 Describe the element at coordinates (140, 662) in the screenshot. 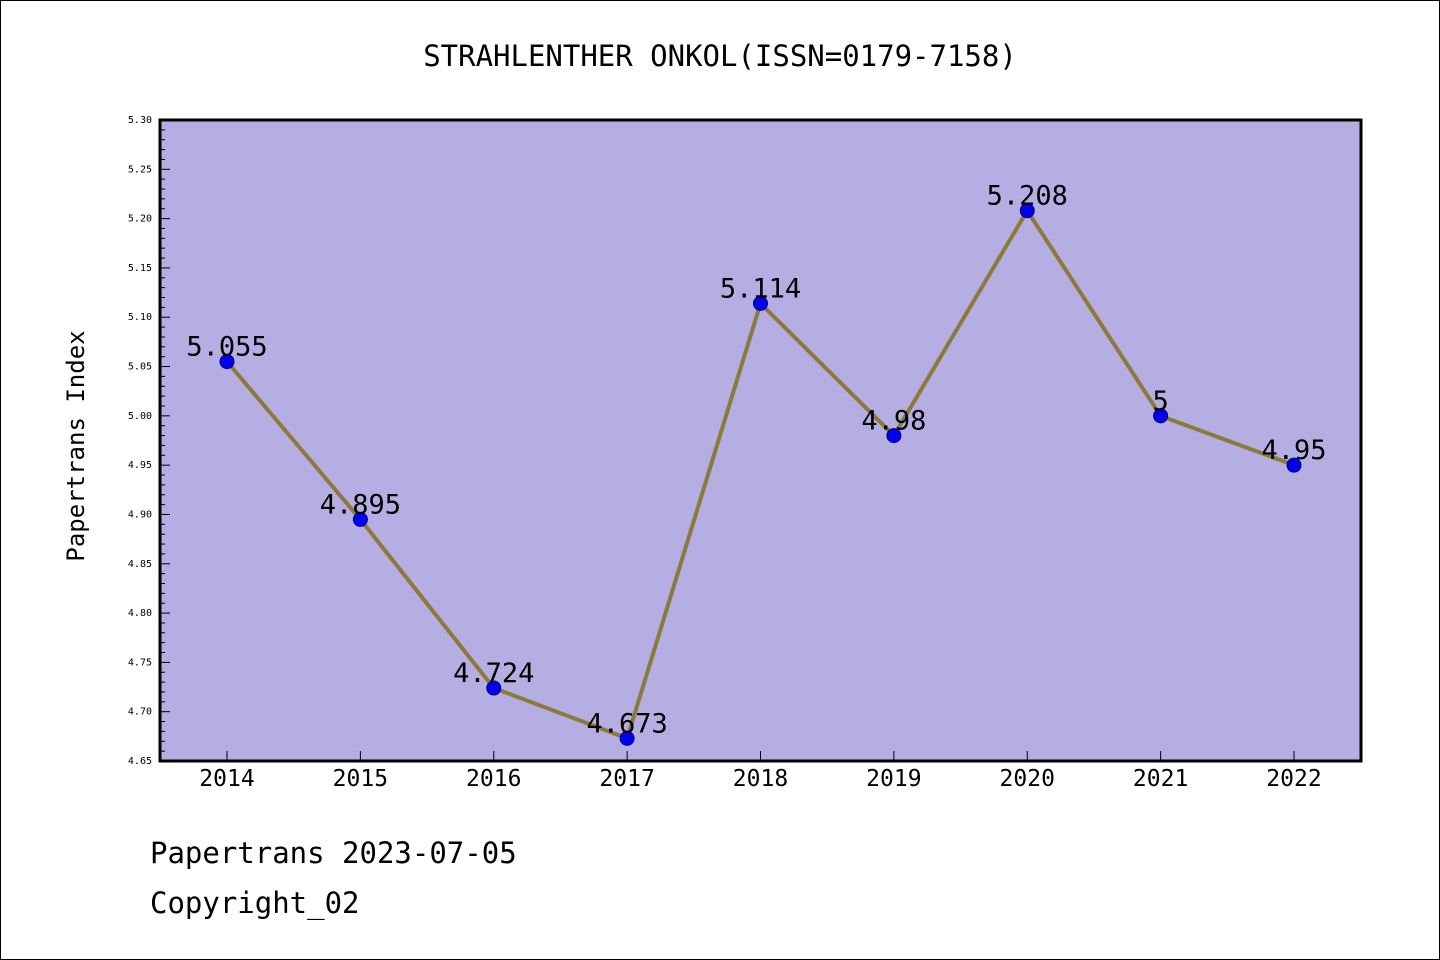

I see `y-tick-label: 4.75` at that location.